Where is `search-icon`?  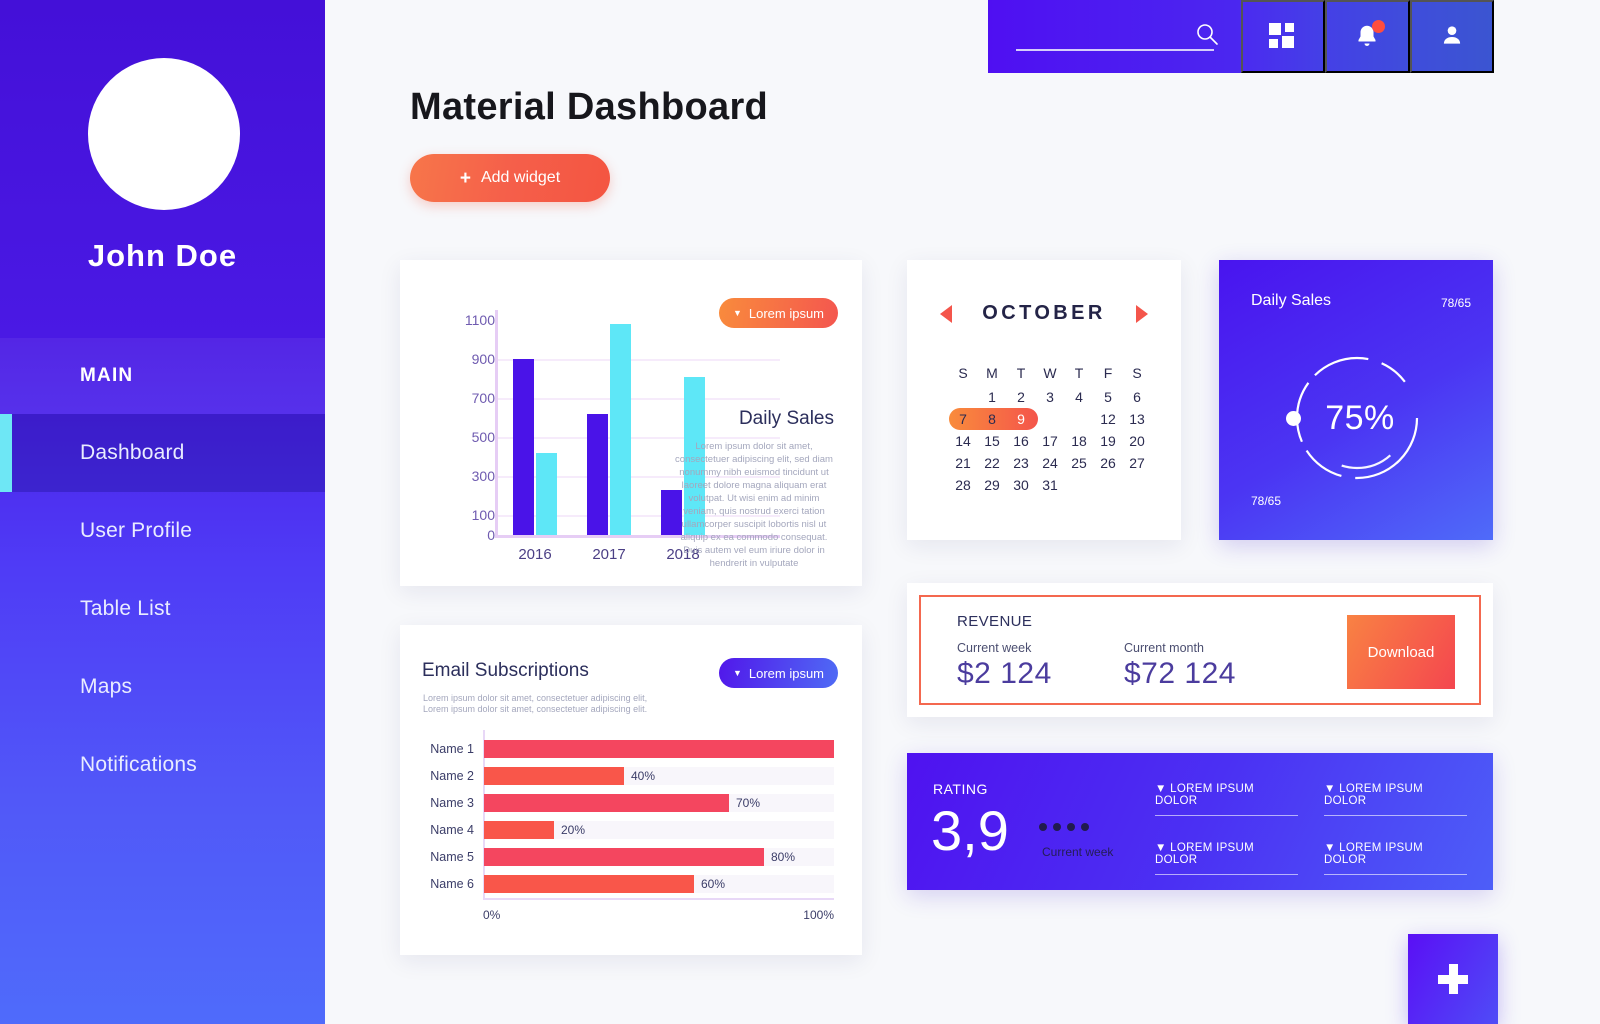 search-icon is located at coordinates (1207, 34).